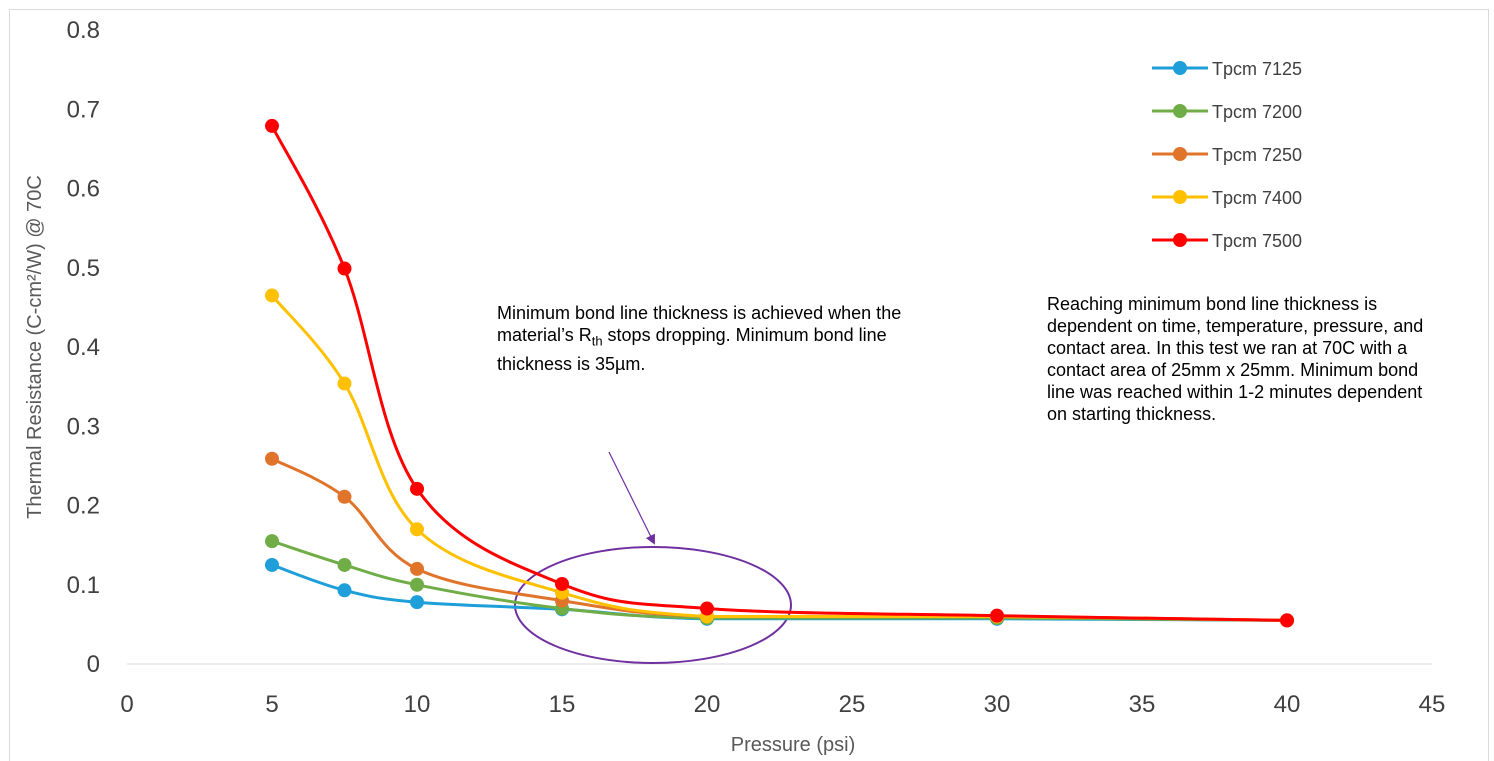  What do you see at coordinates (782, 704) in the screenshot?
I see `x-tick-labels: 0 5 10 15 20 25 30 35 40 45` at bounding box center [782, 704].